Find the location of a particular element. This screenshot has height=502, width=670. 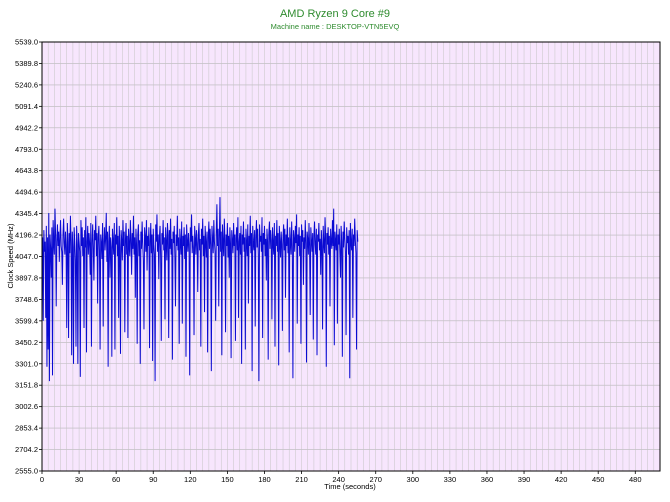

y-tick-label: 4942.2 is located at coordinates (26, 127).